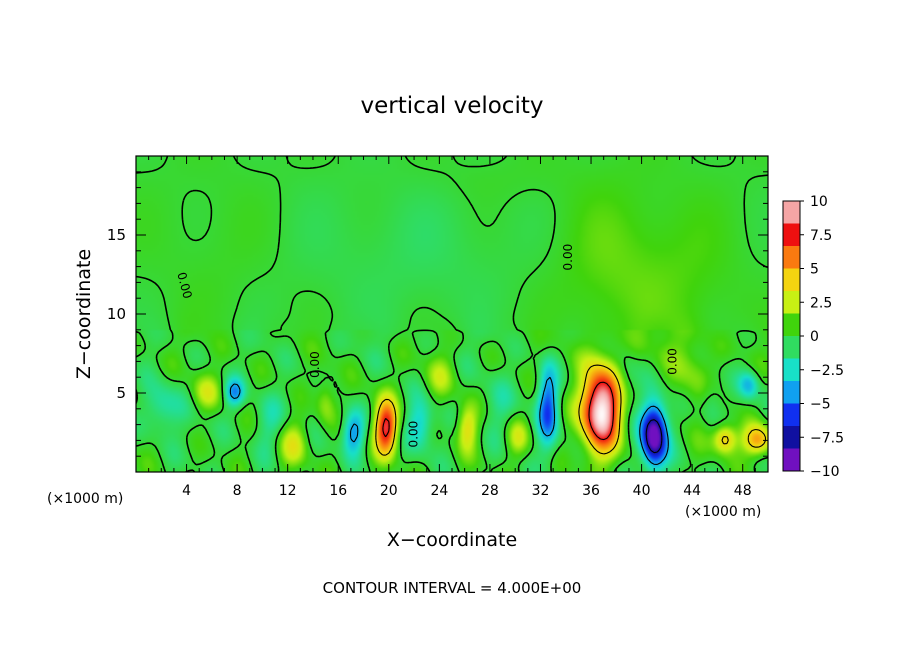 This screenshot has width=904, height=658. What do you see at coordinates (825, 472) in the screenshot?
I see `colorbar-label: −10` at bounding box center [825, 472].